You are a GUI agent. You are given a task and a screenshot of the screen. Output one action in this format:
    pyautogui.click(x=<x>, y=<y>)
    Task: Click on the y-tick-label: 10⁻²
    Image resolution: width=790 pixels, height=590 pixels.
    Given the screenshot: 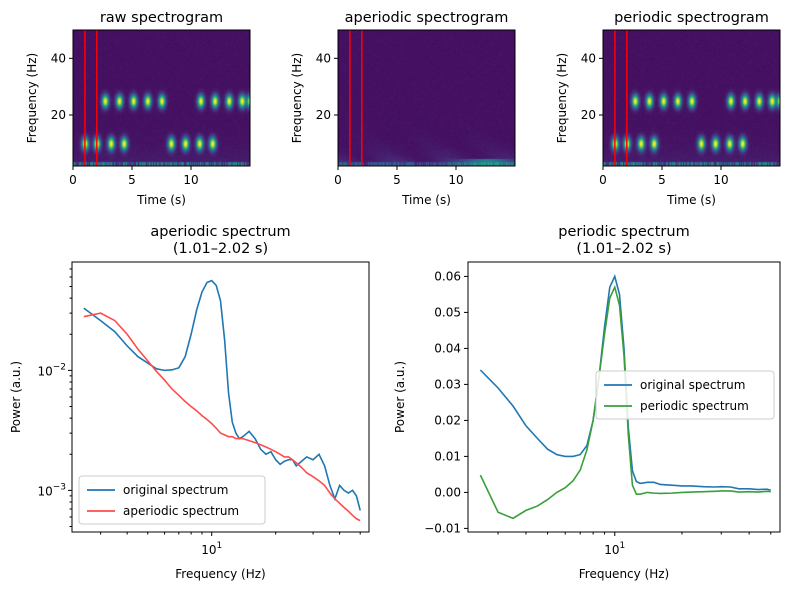 What is the action you would take?
    pyautogui.click(x=51, y=370)
    